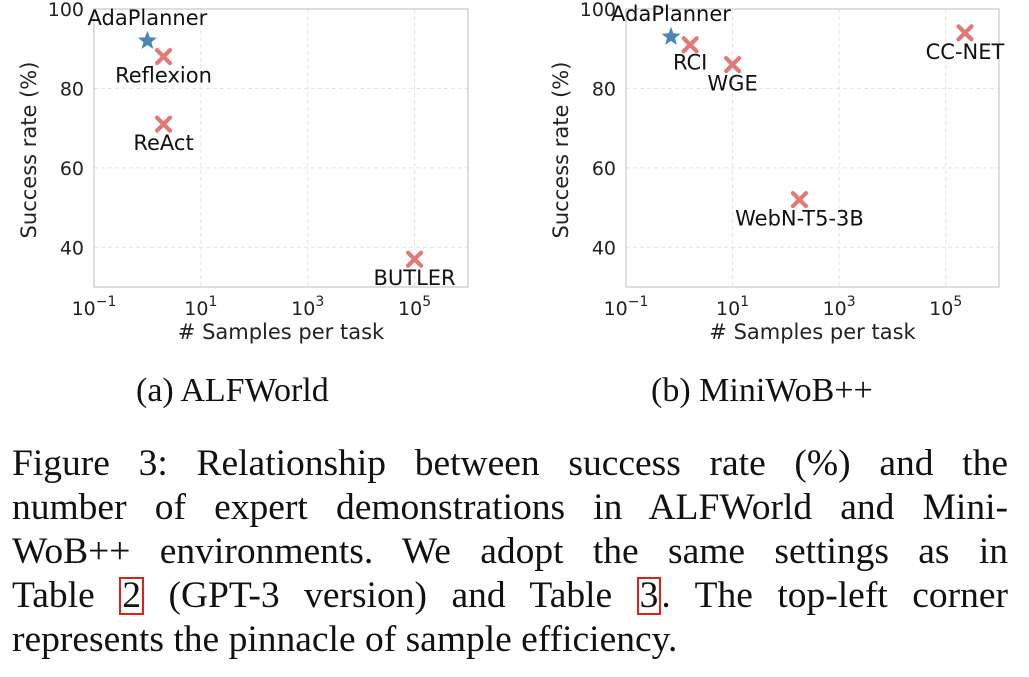 This screenshot has height=677, width=1029. What do you see at coordinates (690, 45) in the screenshot?
I see `point-marker-rci` at bounding box center [690, 45].